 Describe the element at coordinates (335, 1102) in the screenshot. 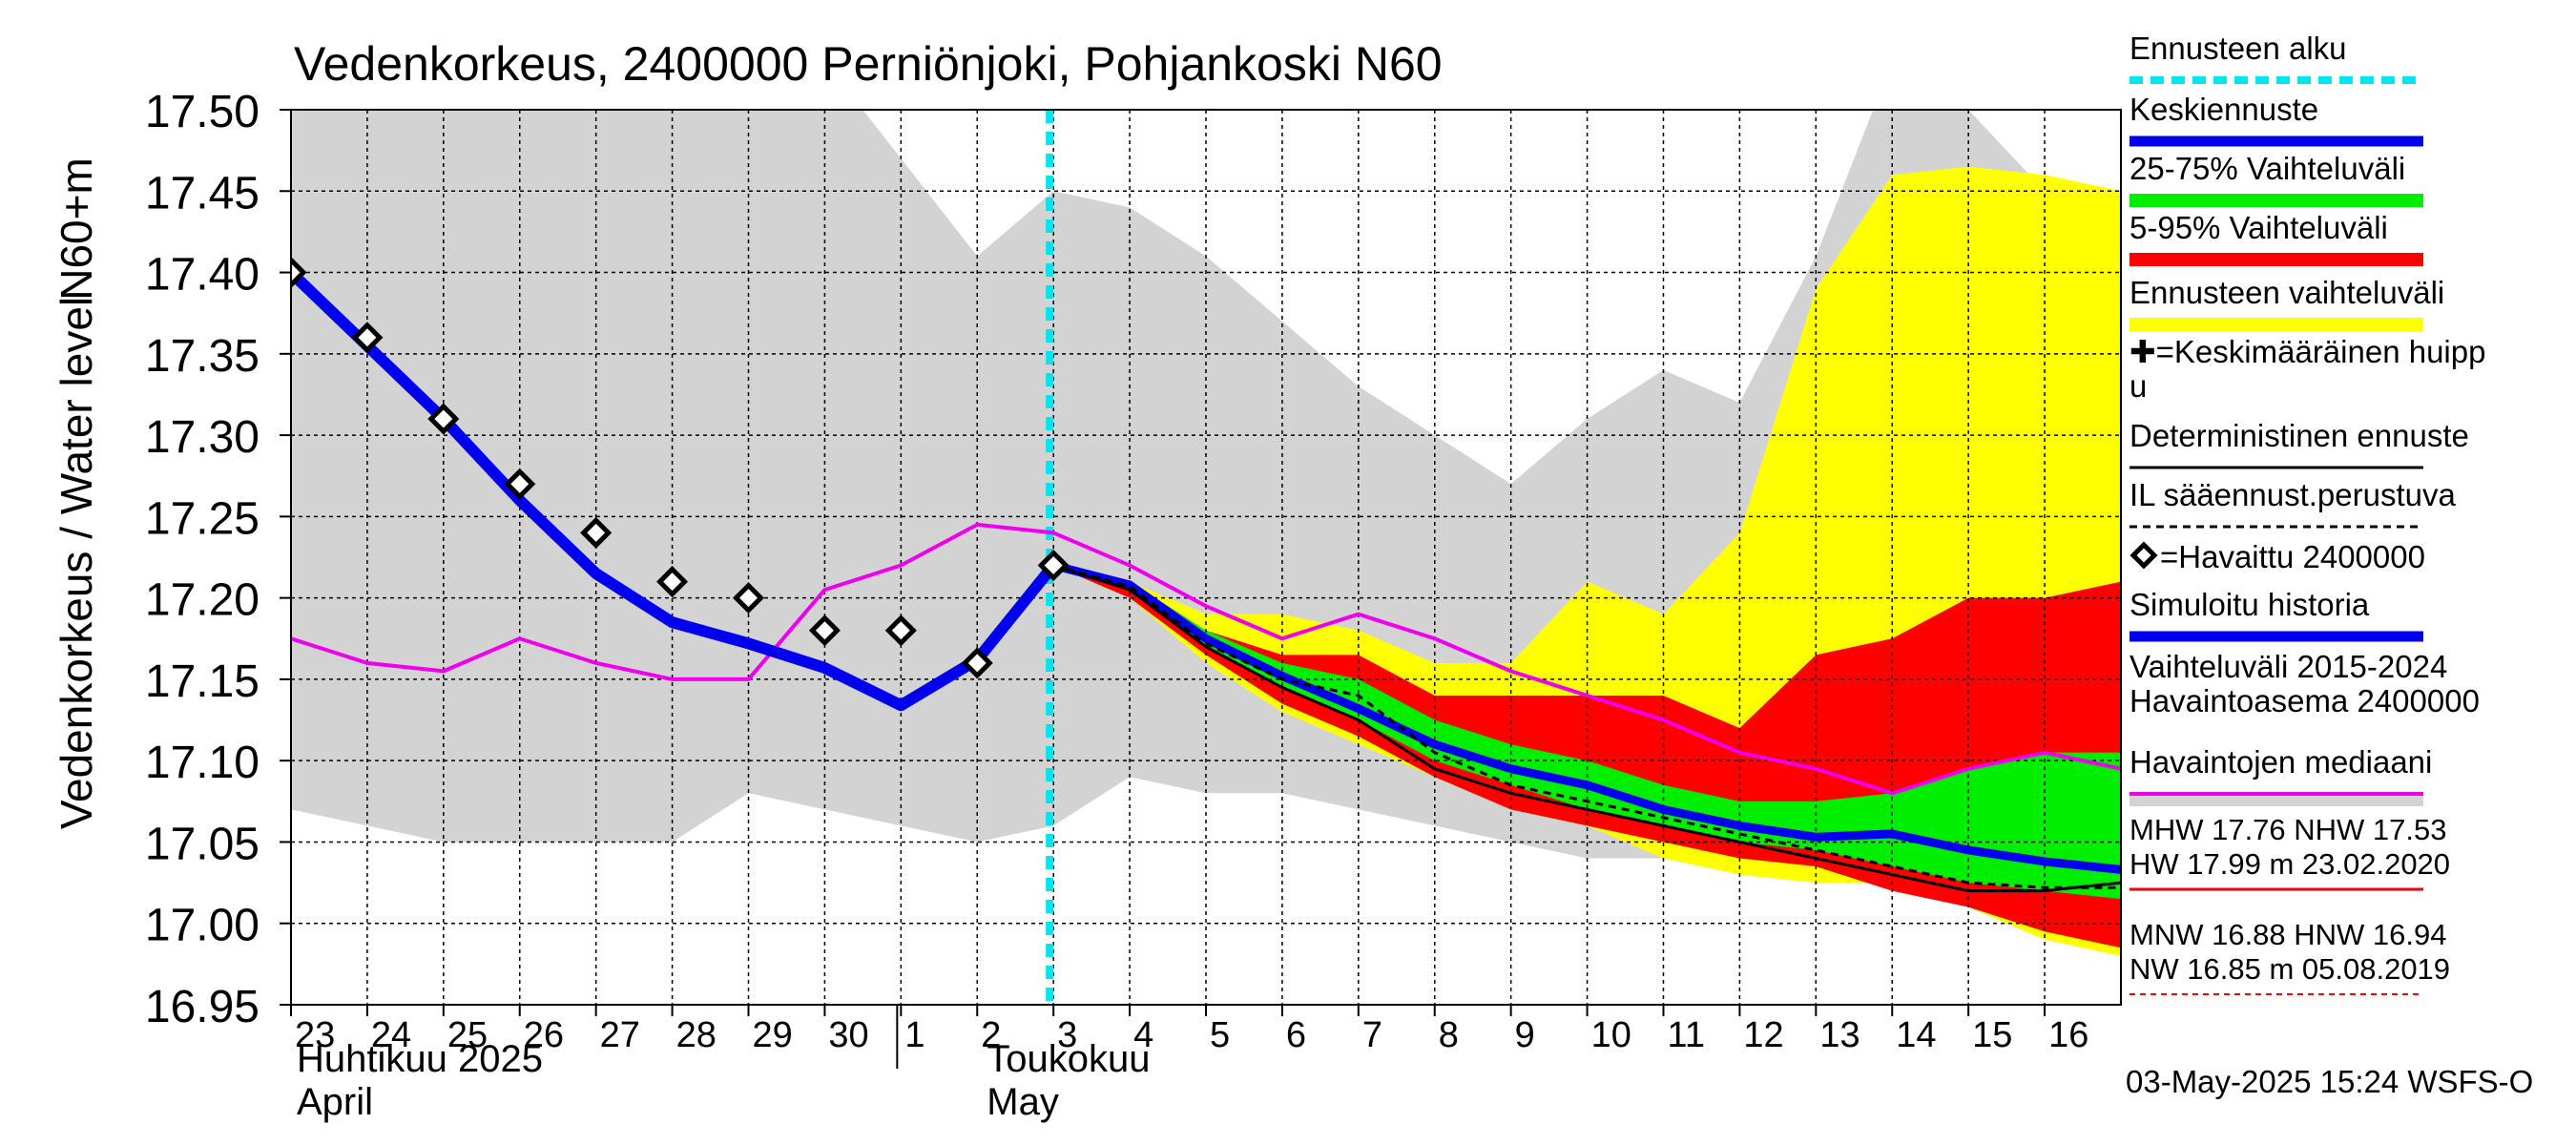

I see `month-label-en: April` at that location.